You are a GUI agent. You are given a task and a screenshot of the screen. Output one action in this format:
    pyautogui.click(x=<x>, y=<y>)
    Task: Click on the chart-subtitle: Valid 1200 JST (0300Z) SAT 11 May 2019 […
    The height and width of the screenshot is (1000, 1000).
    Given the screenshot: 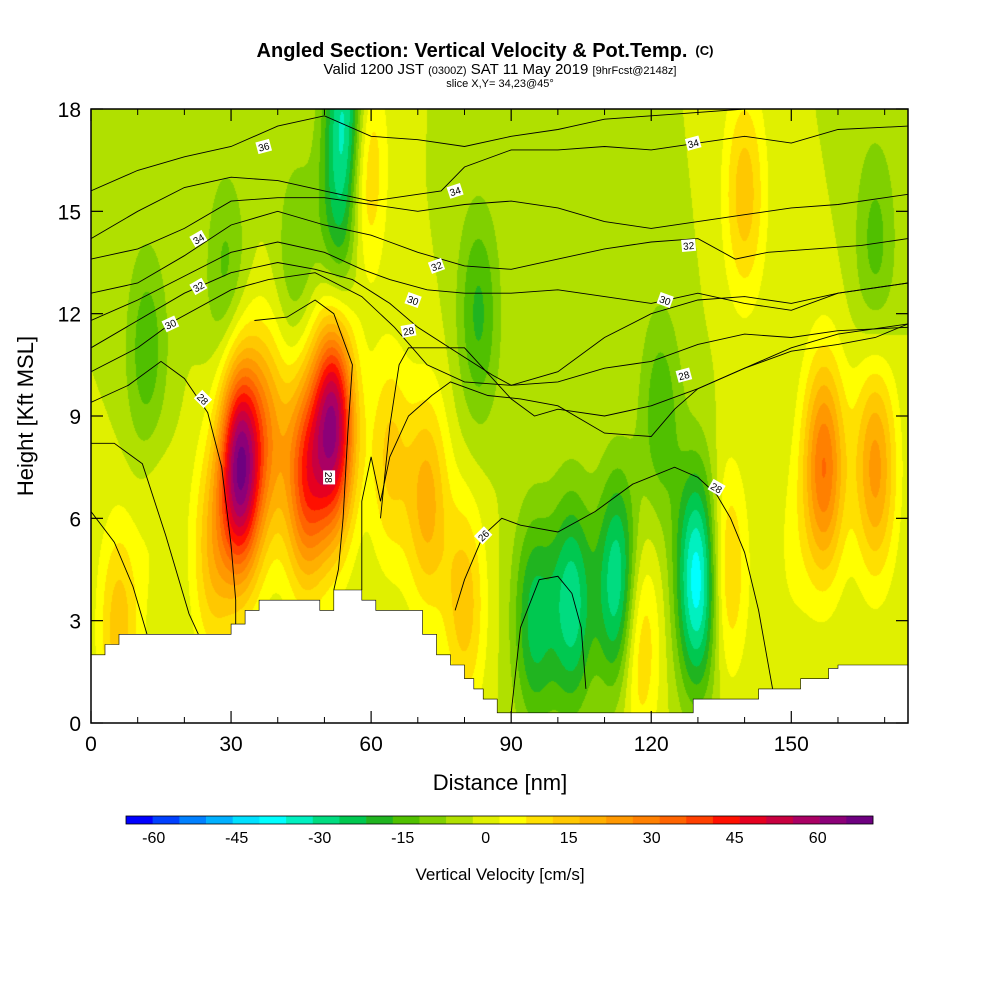 What is the action you would take?
    pyautogui.click(x=500, y=69)
    